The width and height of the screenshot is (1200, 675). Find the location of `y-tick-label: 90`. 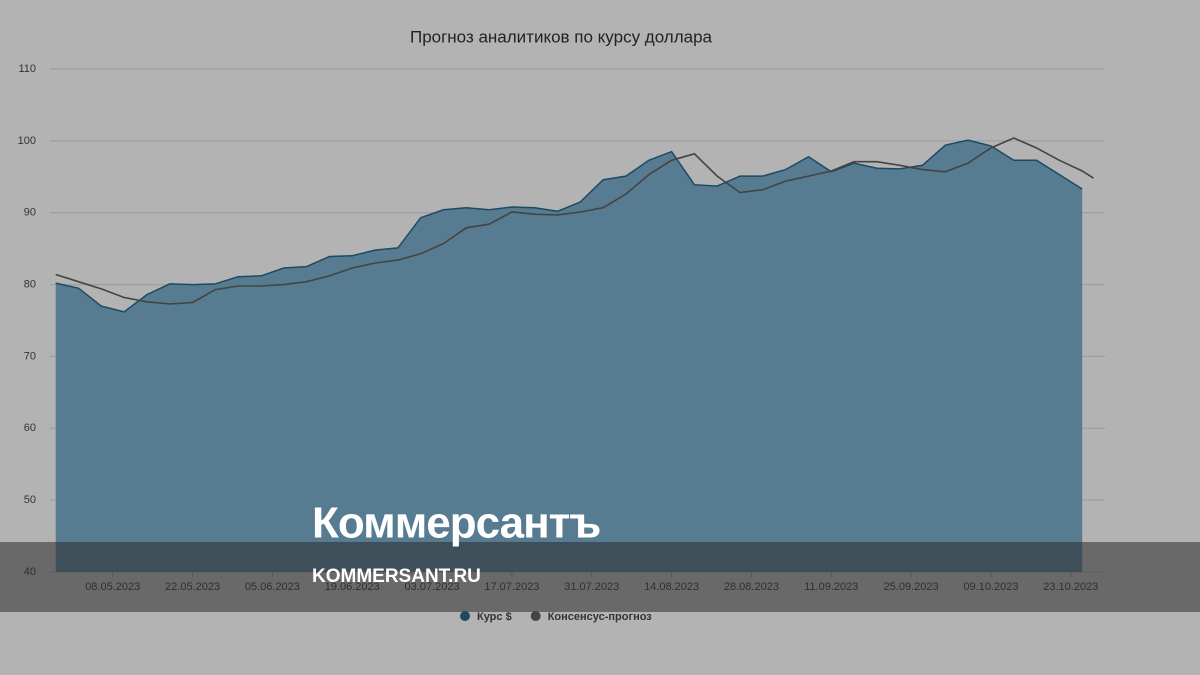

y-tick-label: 90 is located at coordinates (30, 213).